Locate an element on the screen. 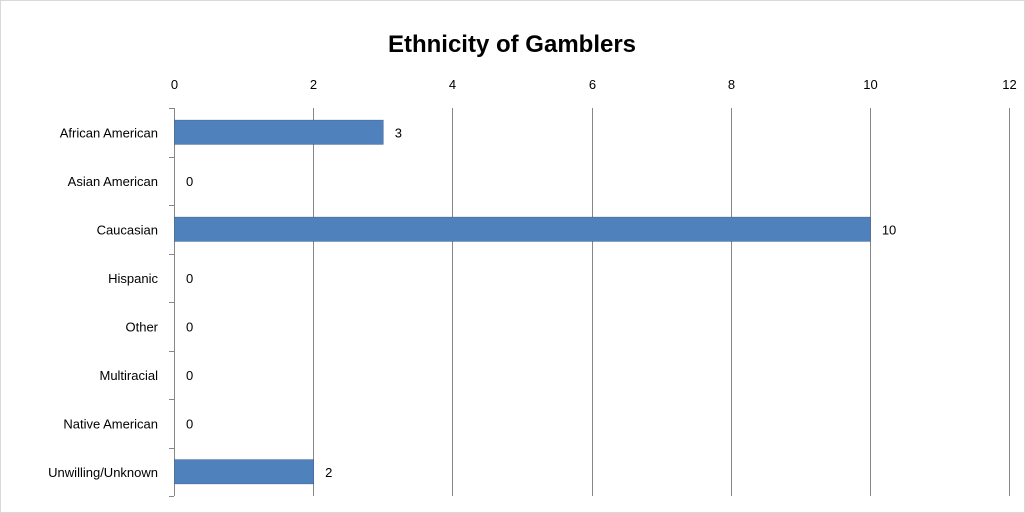 The height and width of the screenshot is (513, 1025). category-label: Multiracial is located at coordinates (128, 375).